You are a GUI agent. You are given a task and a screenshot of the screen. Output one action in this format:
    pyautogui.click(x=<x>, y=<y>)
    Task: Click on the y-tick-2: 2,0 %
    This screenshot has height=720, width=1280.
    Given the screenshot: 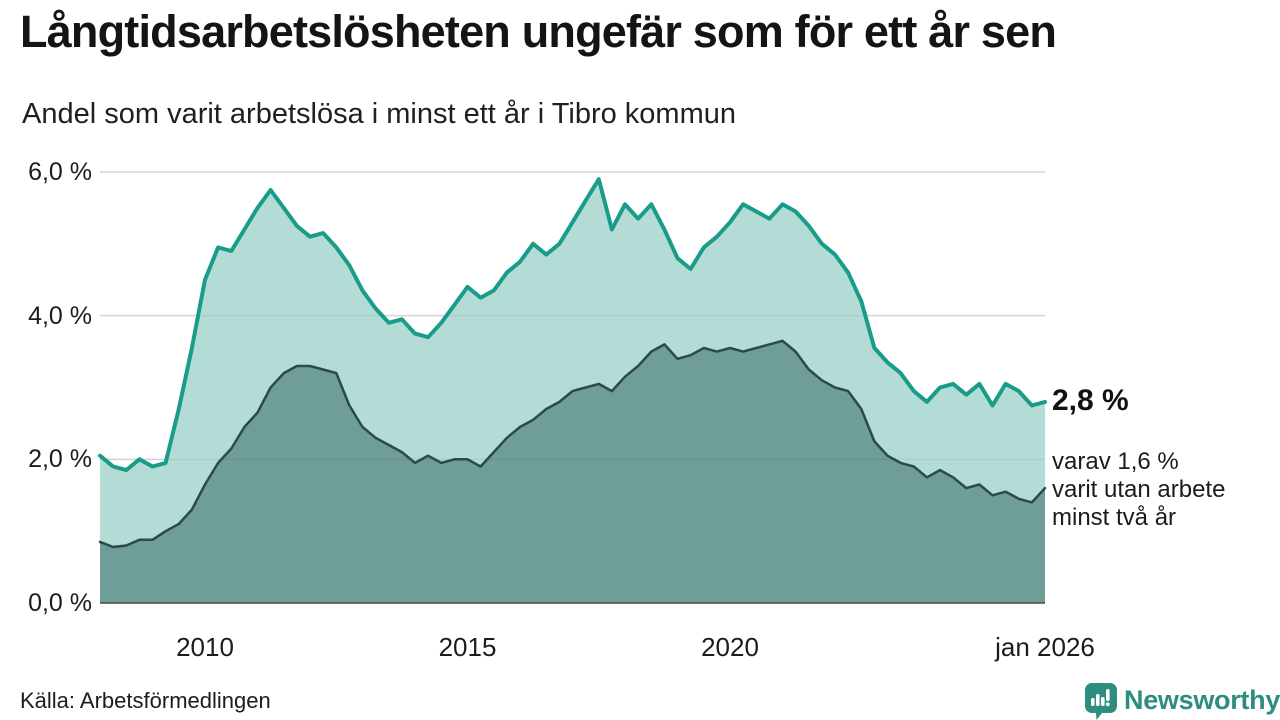 What is the action you would take?
    pyautogui.click(x=60, y=459)
    